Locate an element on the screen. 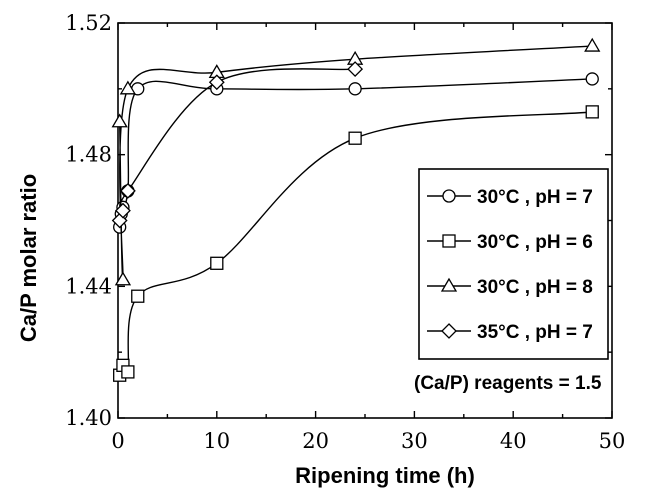  legend-marker-square is located at coordinates (449, 241).